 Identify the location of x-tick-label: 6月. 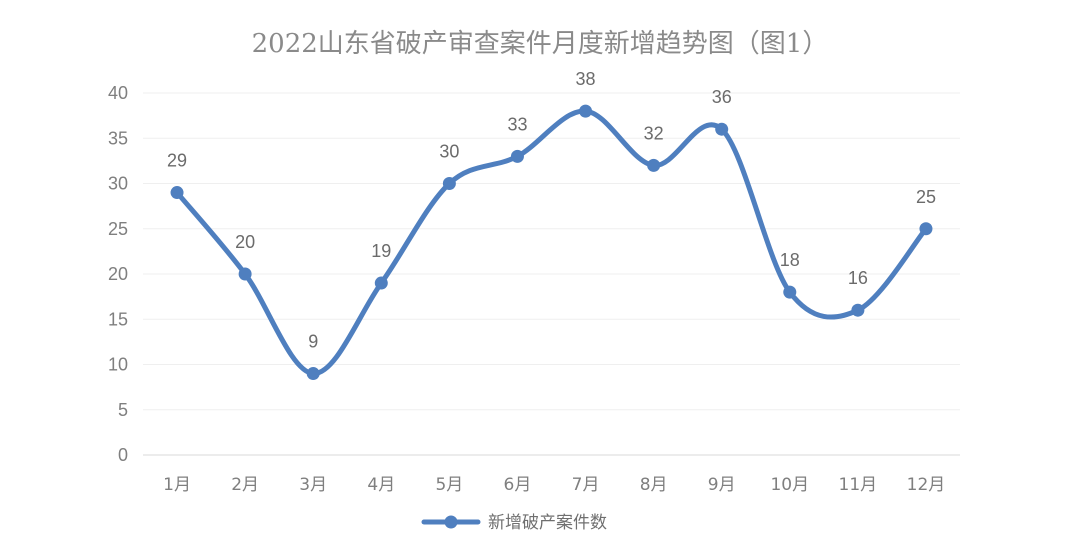
(518, 485).